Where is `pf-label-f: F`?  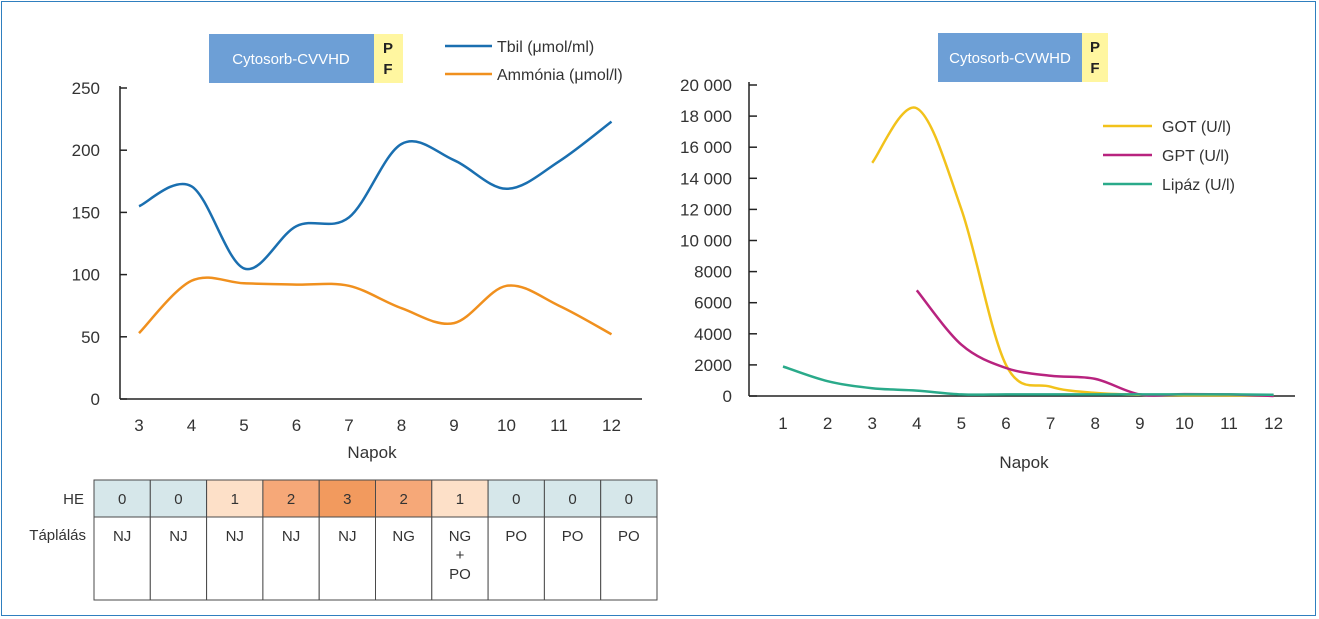
pf-label-f: F is located at coordinates (387, 69).